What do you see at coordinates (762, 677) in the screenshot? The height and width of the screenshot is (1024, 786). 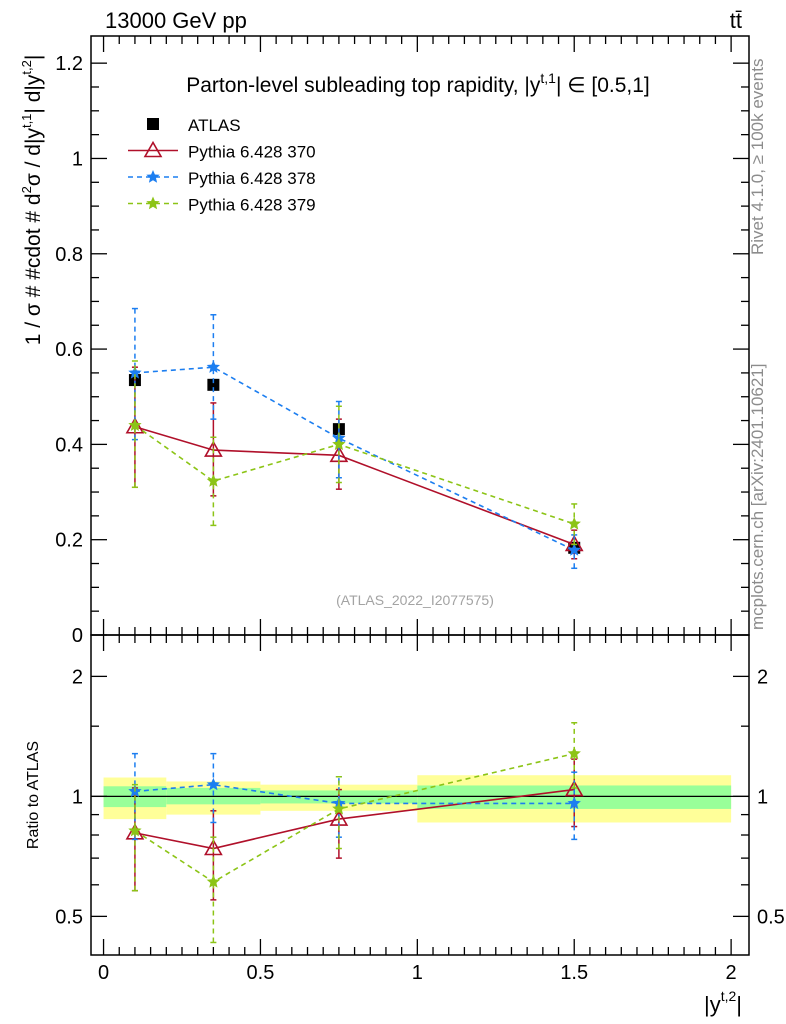 I see `ratio-y-tick-label-right: 2` at bounding box center [762, 677].